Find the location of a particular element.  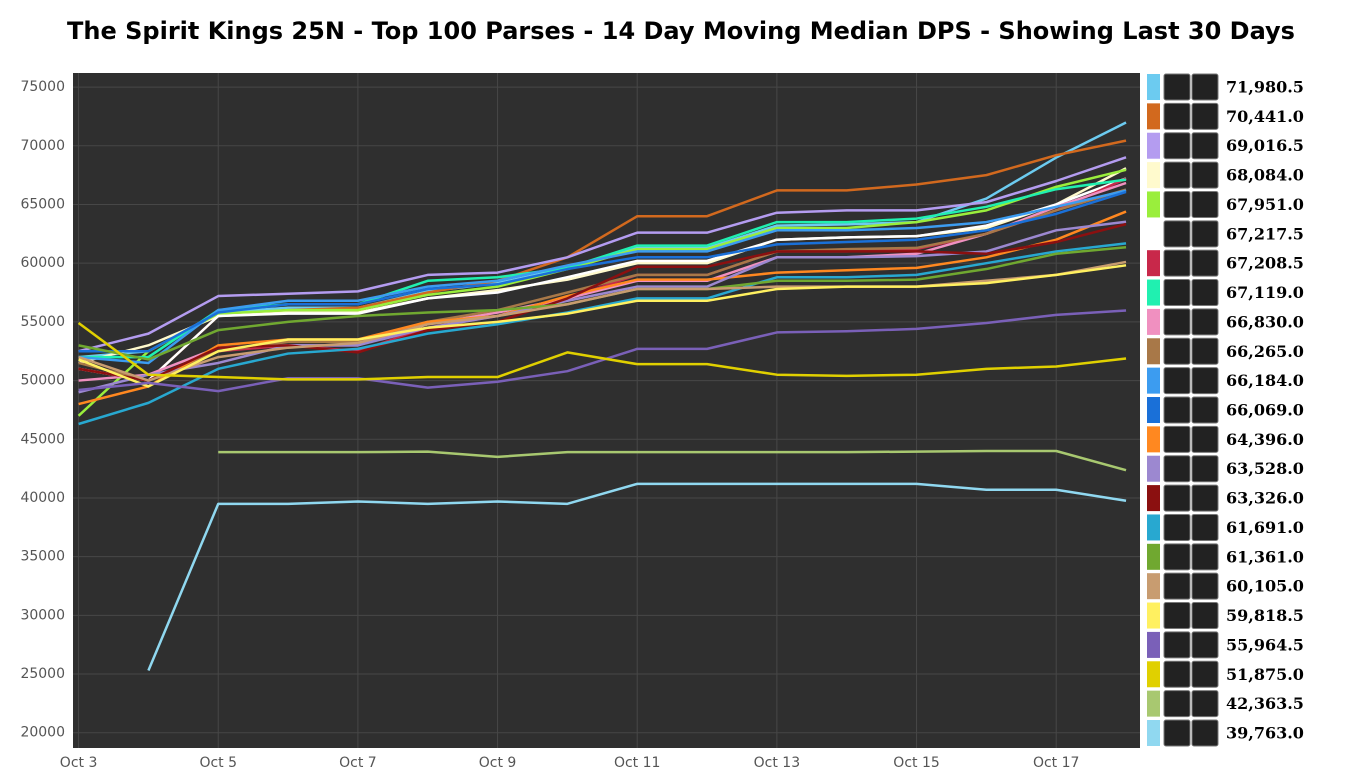

legend-label: 70,441.0 is located at coordinates (1265, 116).